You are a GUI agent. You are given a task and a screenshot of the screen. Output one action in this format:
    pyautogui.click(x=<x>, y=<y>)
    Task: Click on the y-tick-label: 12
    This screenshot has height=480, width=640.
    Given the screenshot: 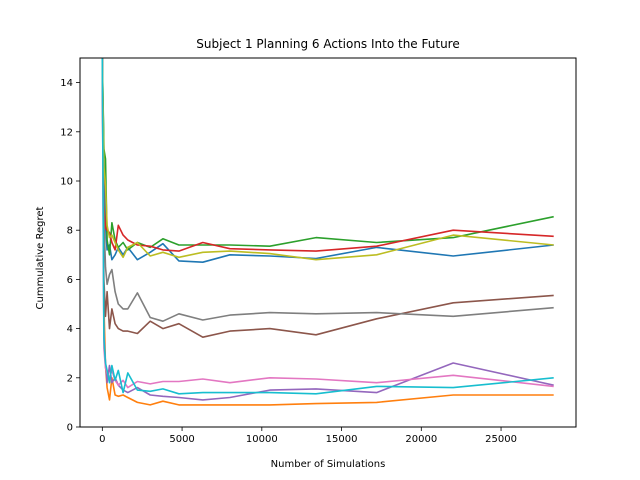 What is the action you would take?
    pyautogui.click(x=66, y=132)
    